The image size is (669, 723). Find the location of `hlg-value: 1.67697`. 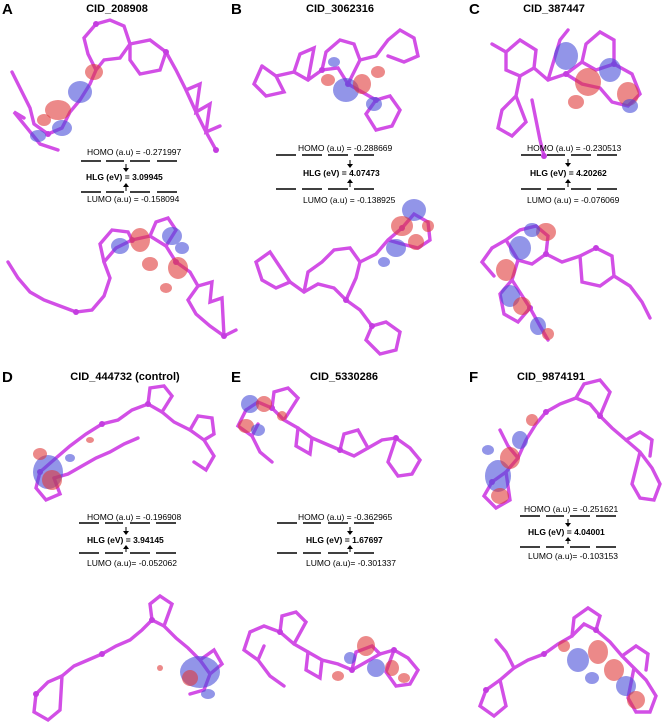

hlg-value: 1.67697 is located at coordinates (367, 540).